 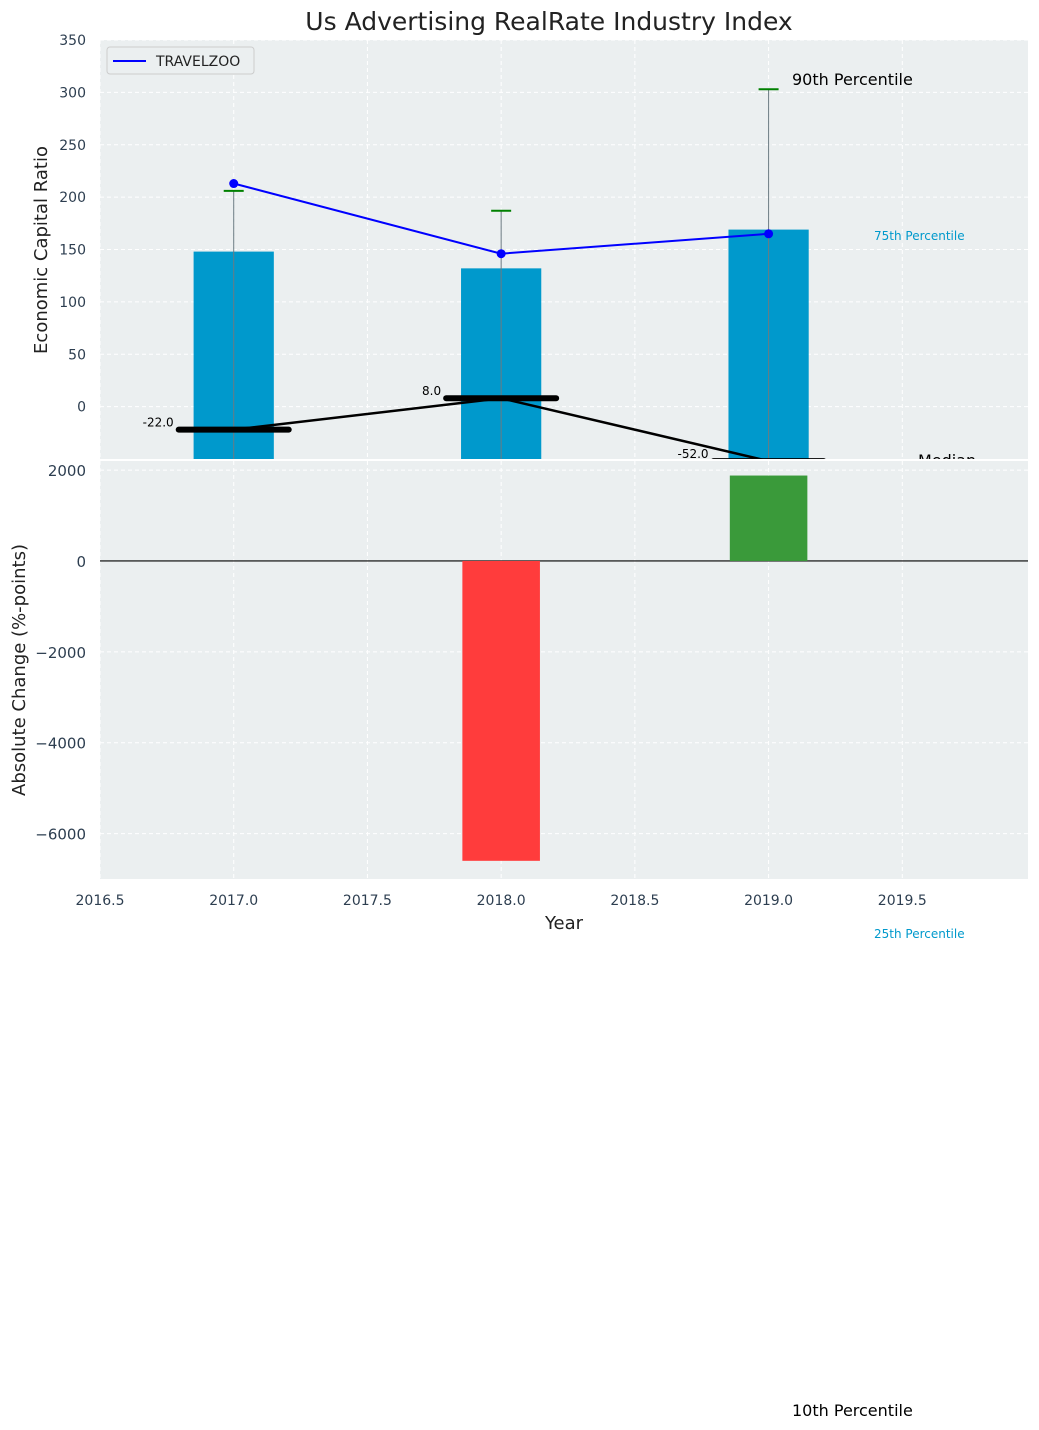 What do you see at coordinates (852, 79) in the screenshot?
I see `annotation-90th-percentile: 90th Percentile` at bounding box center [852, 79].